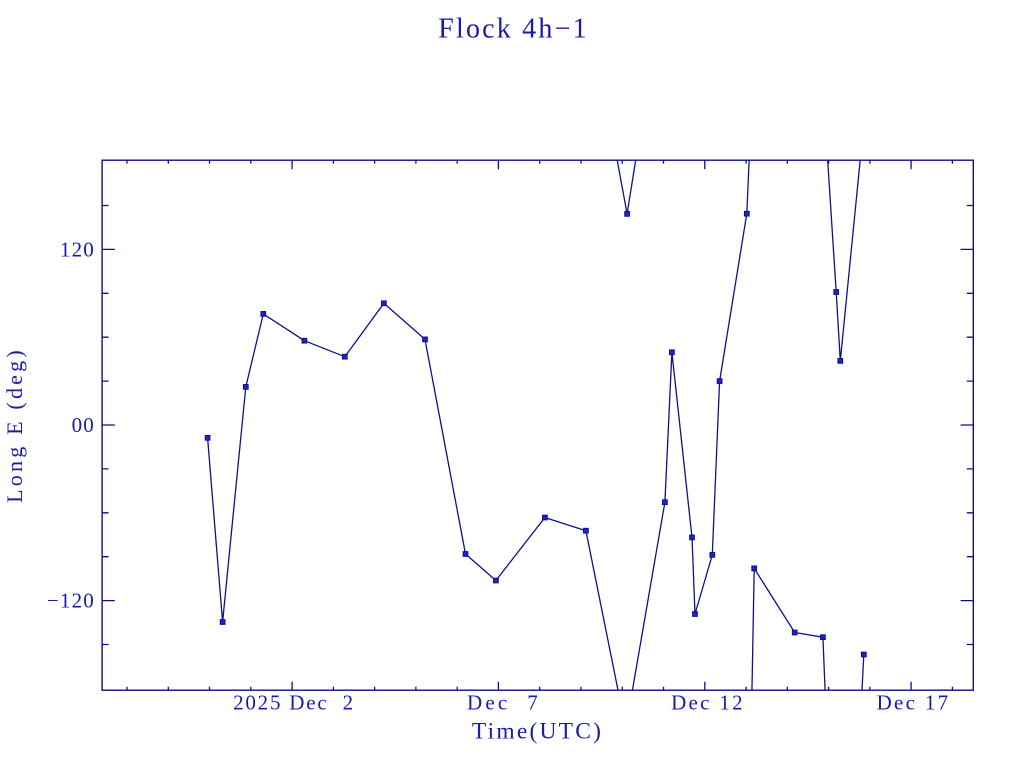  I want to click on svg-text: 120, so click(77, 249).